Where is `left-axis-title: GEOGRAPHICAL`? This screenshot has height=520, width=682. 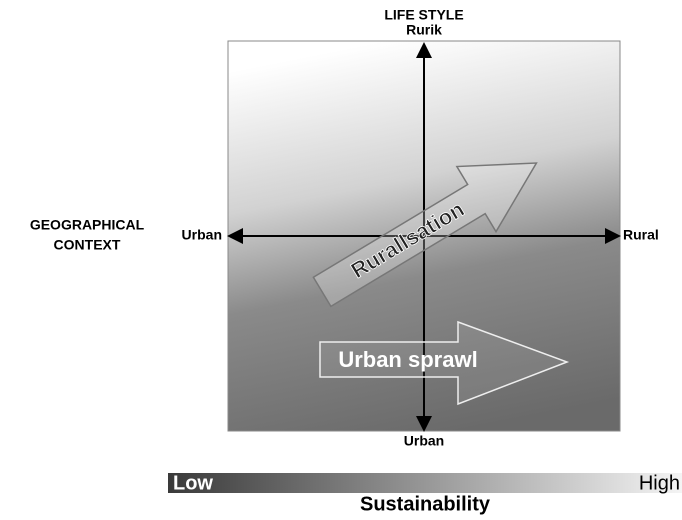 left-axis-title: GEOGRAPHICAL is located at coordinates (87, 225).